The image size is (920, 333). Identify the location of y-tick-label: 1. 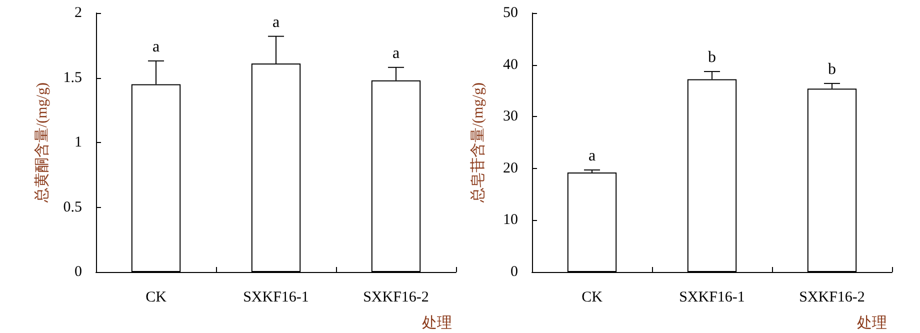
(78, 142).